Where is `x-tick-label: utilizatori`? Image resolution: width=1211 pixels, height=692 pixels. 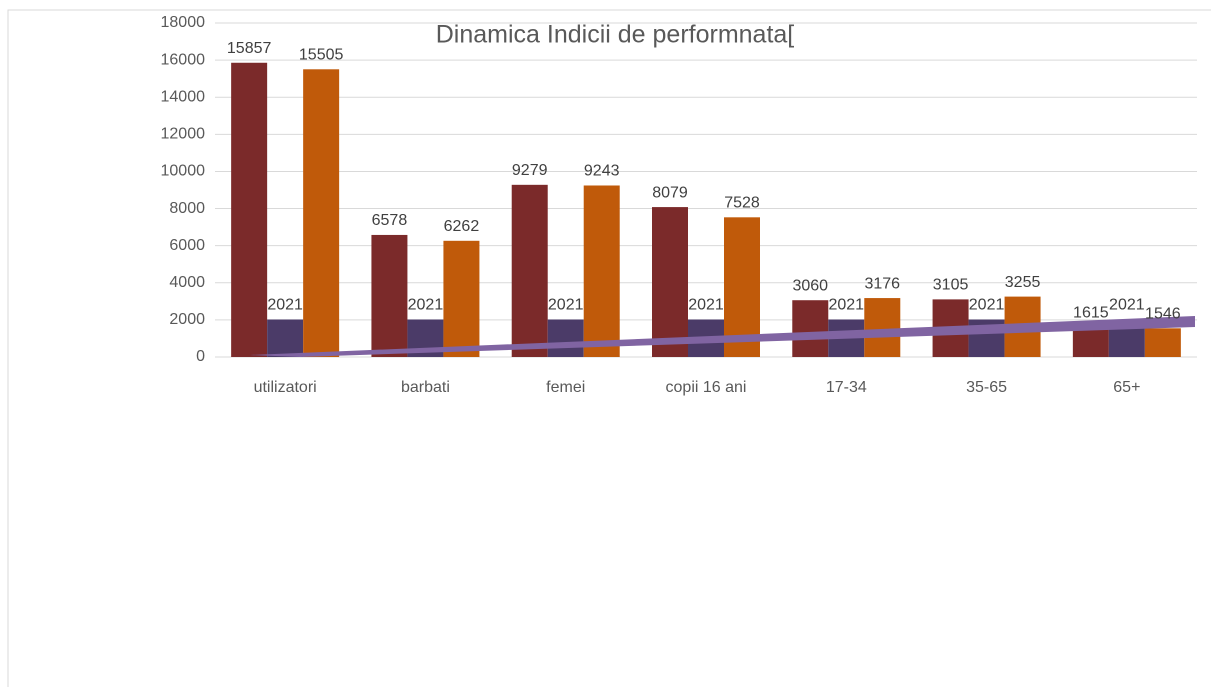 x-tick-label: utilizatori is located at coordinates (285, 387).